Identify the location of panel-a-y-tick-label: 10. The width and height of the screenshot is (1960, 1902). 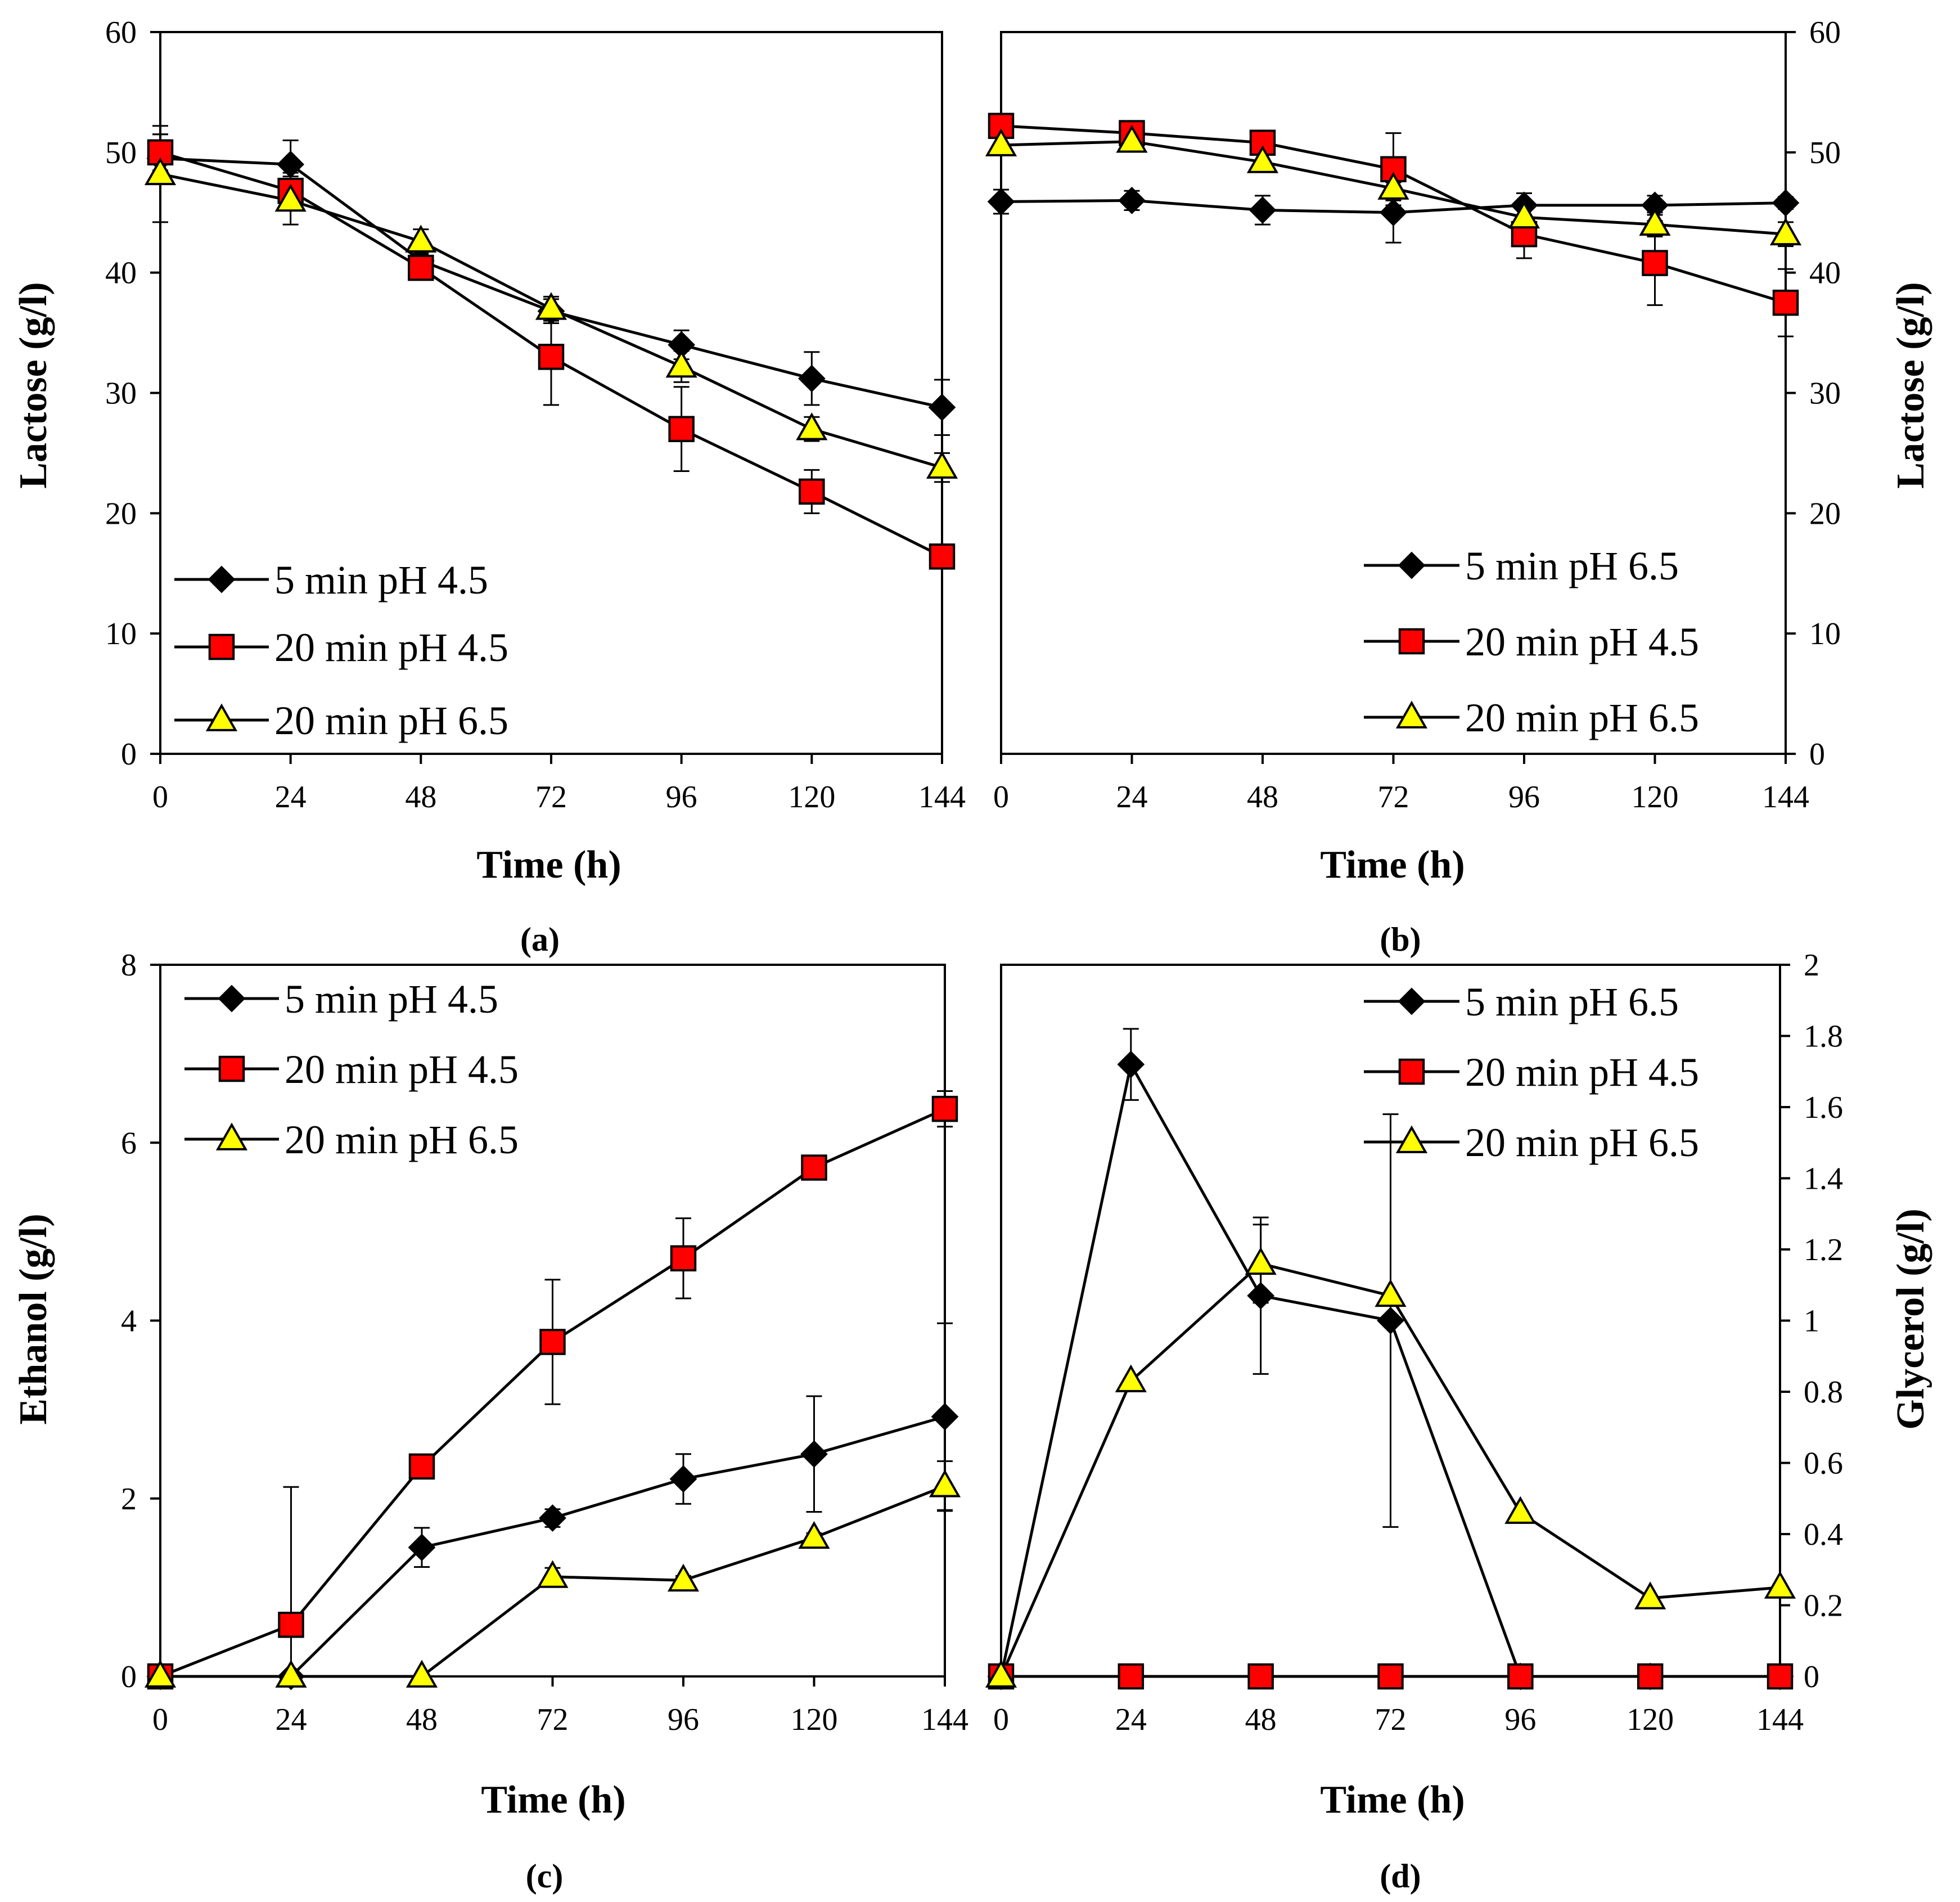
(121, 634).